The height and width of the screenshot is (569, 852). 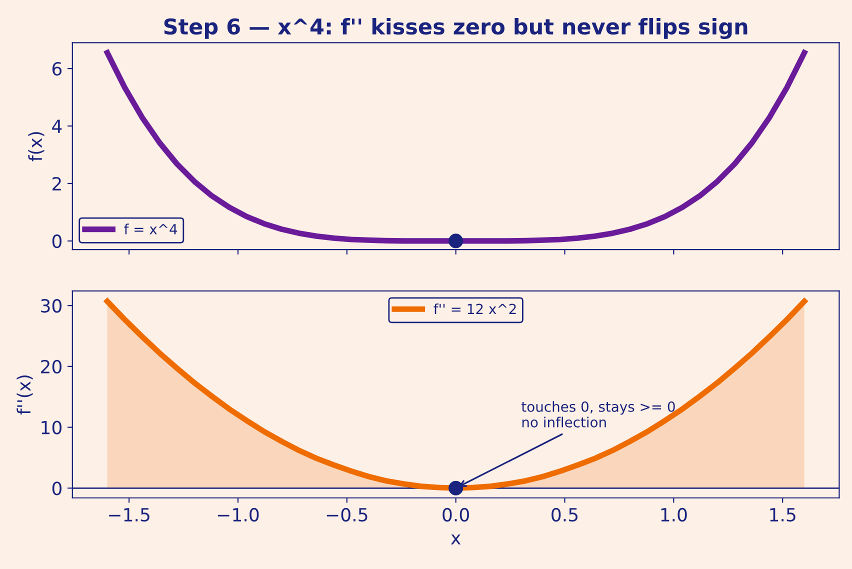 What do you see at coordinates (456, 28) in the screenshot?
I see `chart-title: Step 6 — x^4: f'' kisses zero but never flips sign` at bounding box center [456, 28].